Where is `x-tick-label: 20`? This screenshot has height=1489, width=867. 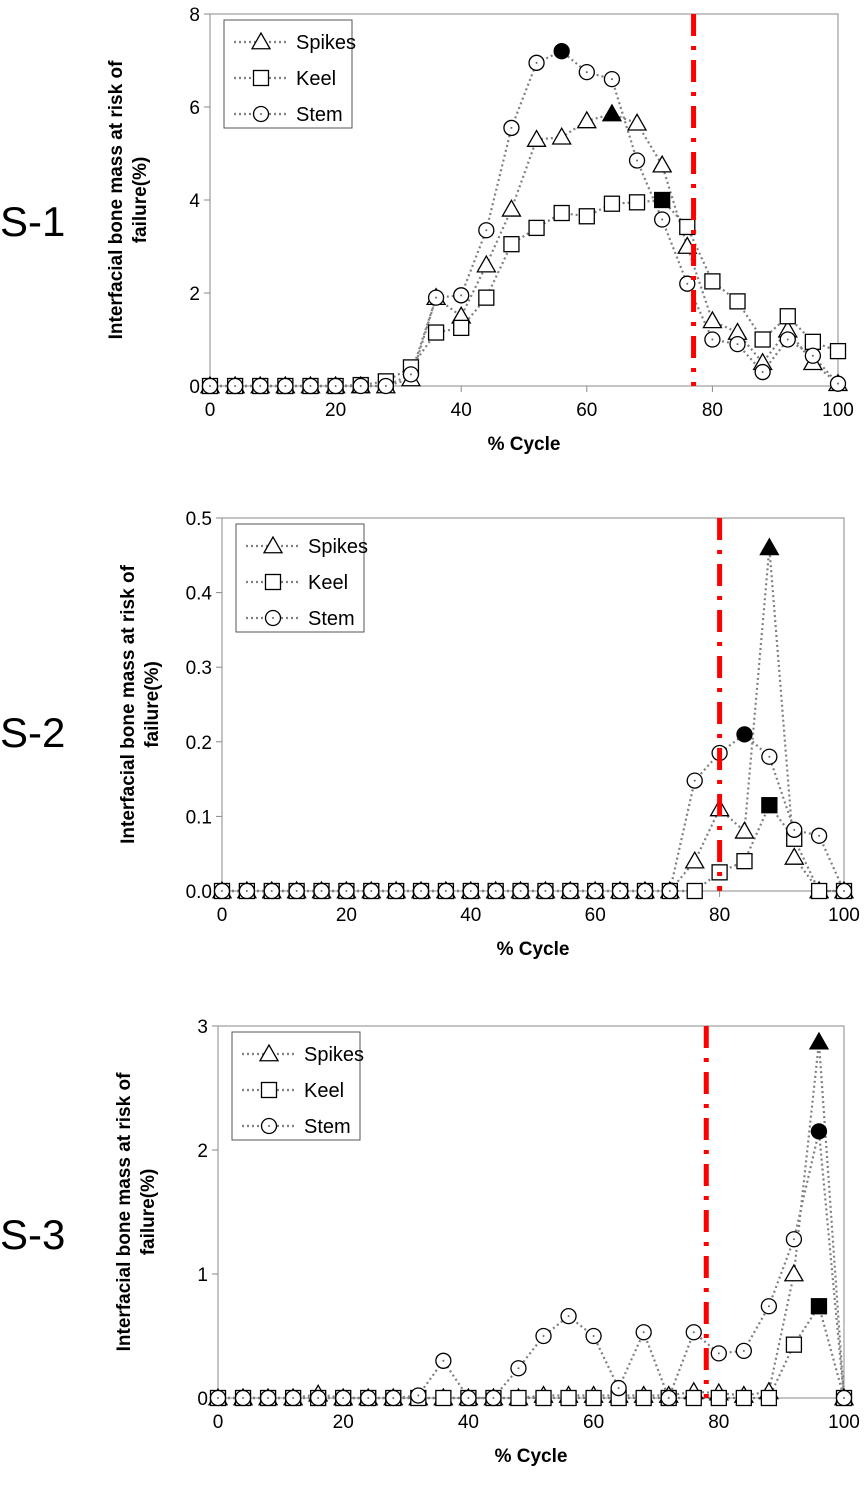
x-tick-label: 20 is located at coordinates (346, 915).